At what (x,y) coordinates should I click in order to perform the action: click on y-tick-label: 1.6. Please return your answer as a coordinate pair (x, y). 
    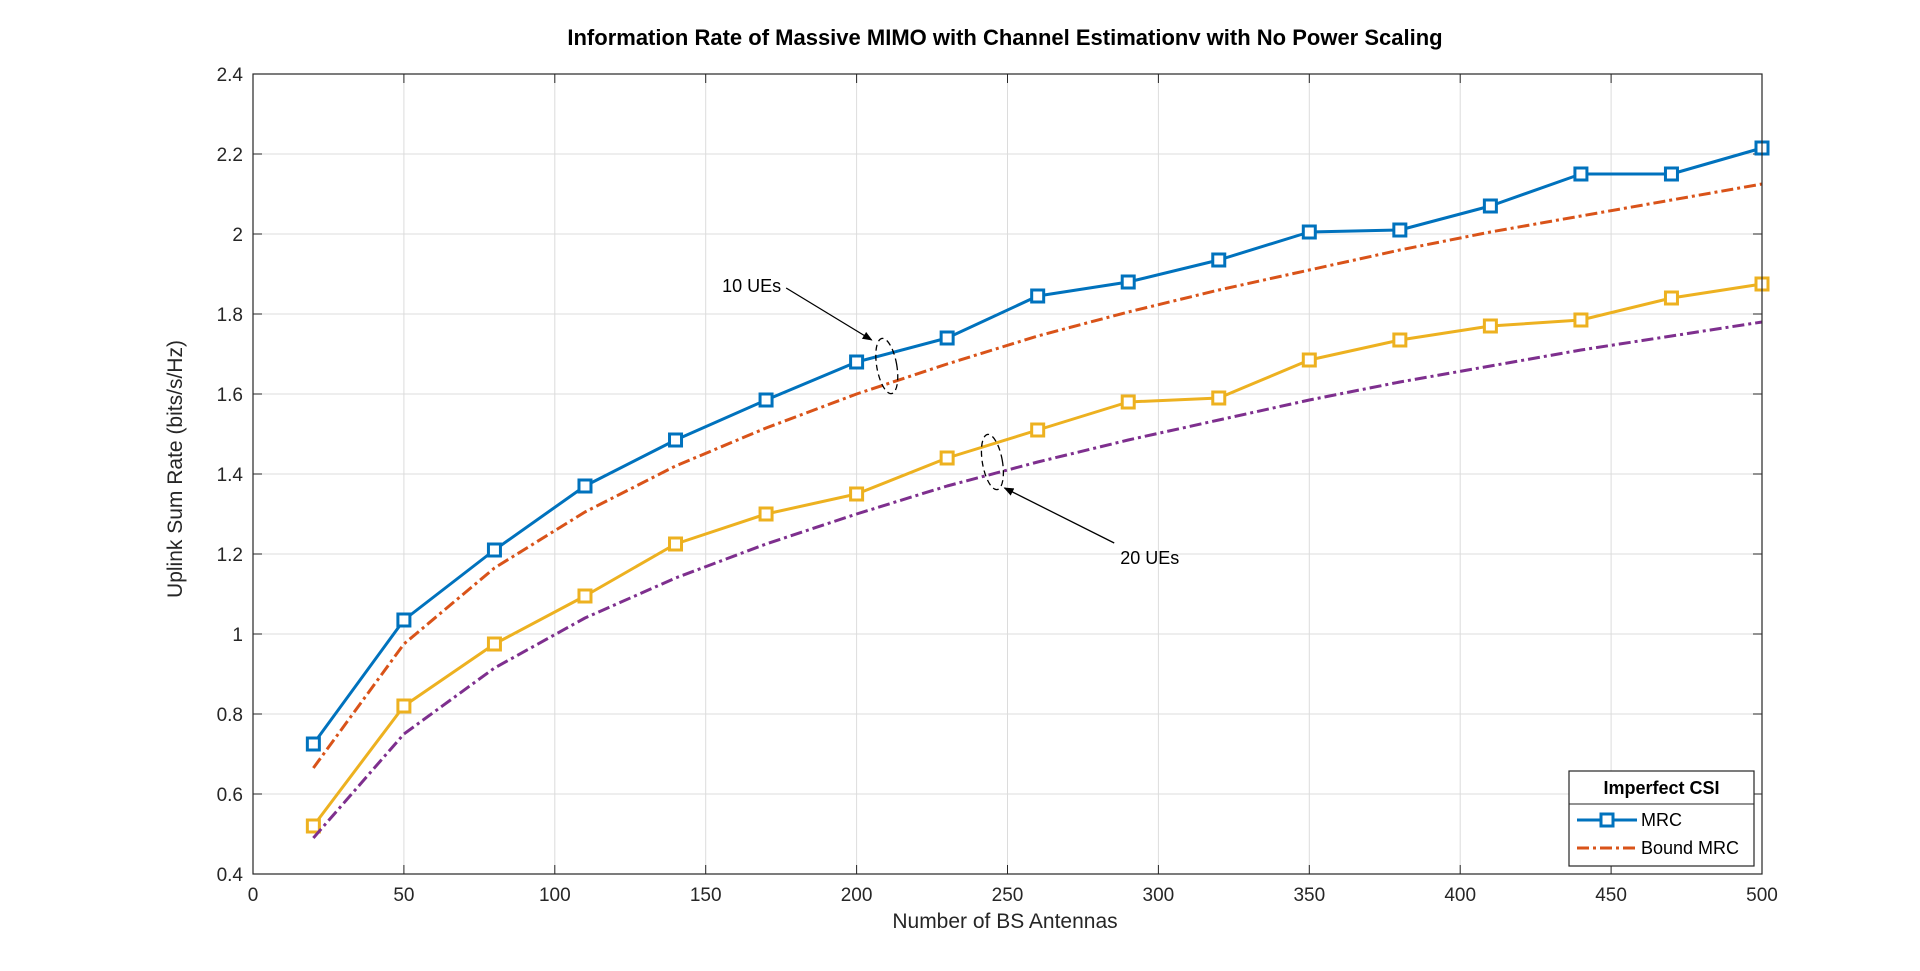
    Looking at the image, I should click on (230, 395).